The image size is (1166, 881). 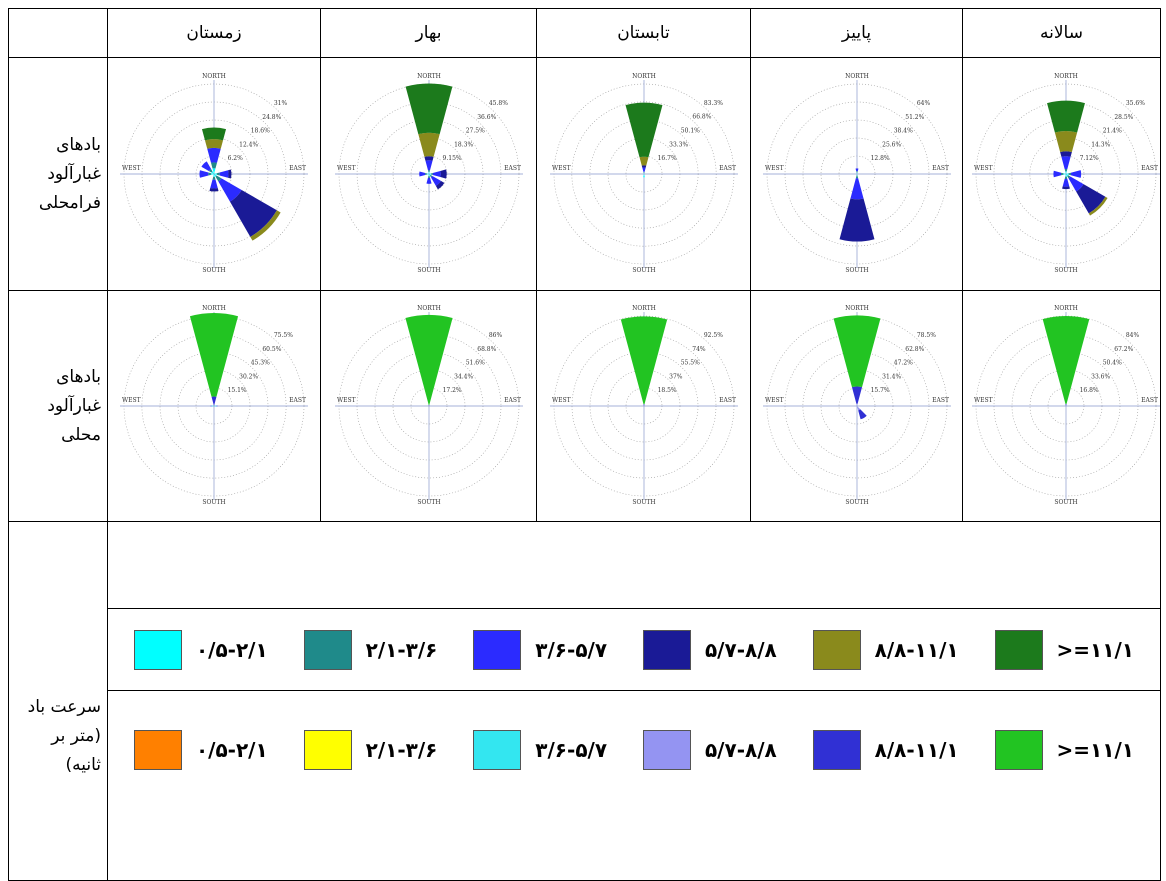 What do you see at coordinates (902, 363) in the screenshot?
I see `ring-label: 47.2%` at bounding box center [902, 363].